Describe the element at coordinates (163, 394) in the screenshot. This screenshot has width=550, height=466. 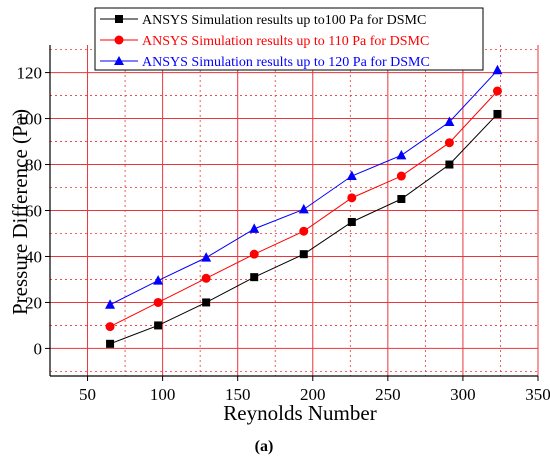
I see `x-tick-label: 100` at that location.